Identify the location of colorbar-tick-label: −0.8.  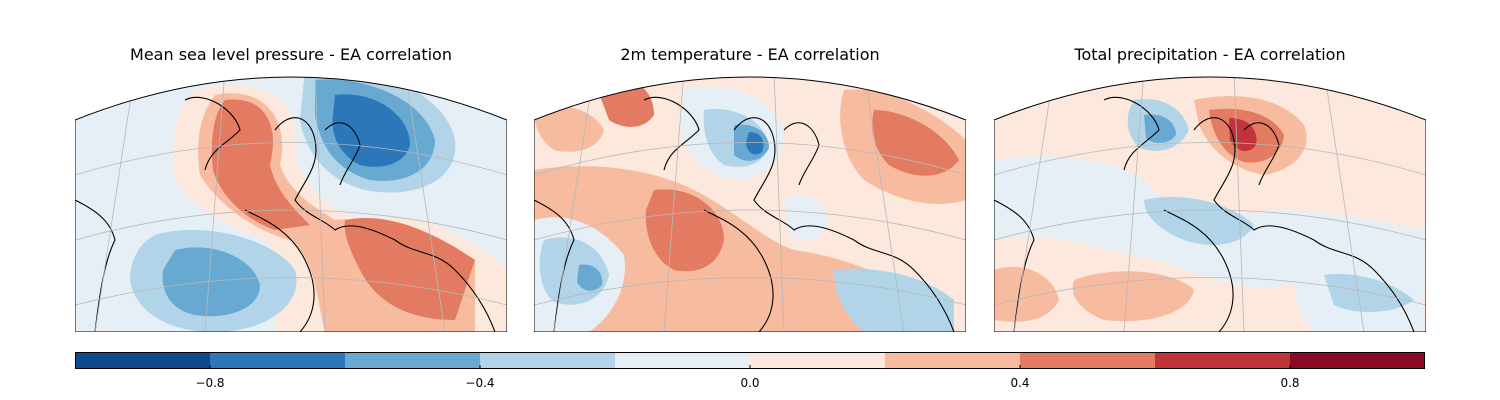
(210, 383).